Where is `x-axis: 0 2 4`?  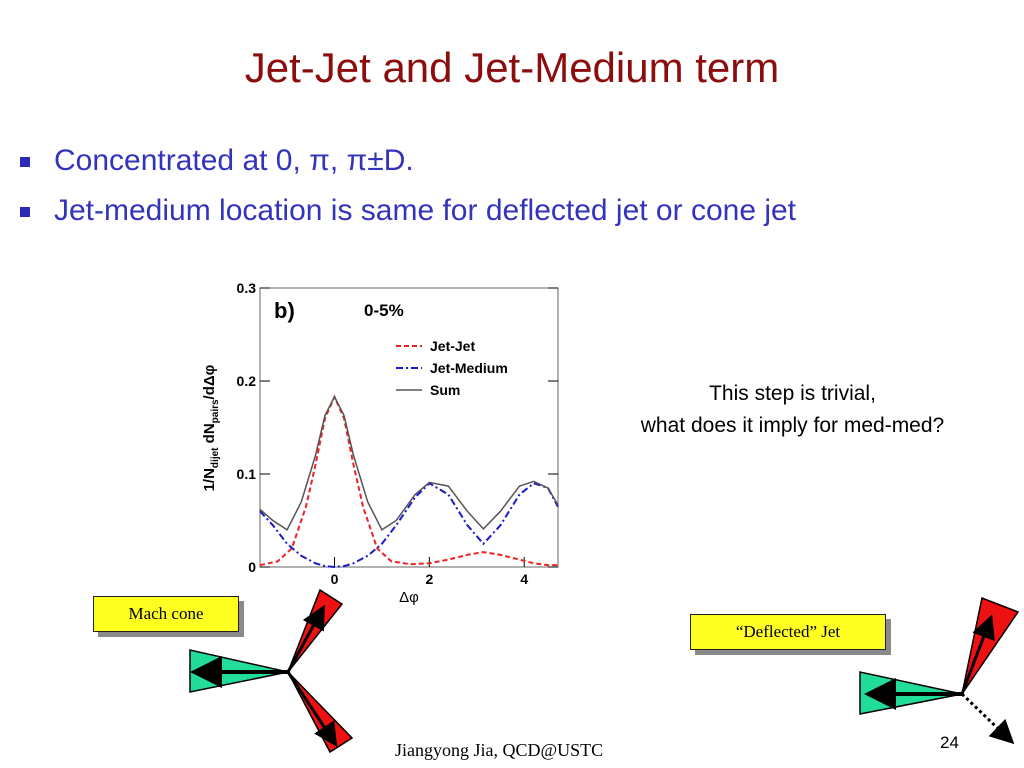 x-axis: 0 2 4 is located at coordinates (429, 572).